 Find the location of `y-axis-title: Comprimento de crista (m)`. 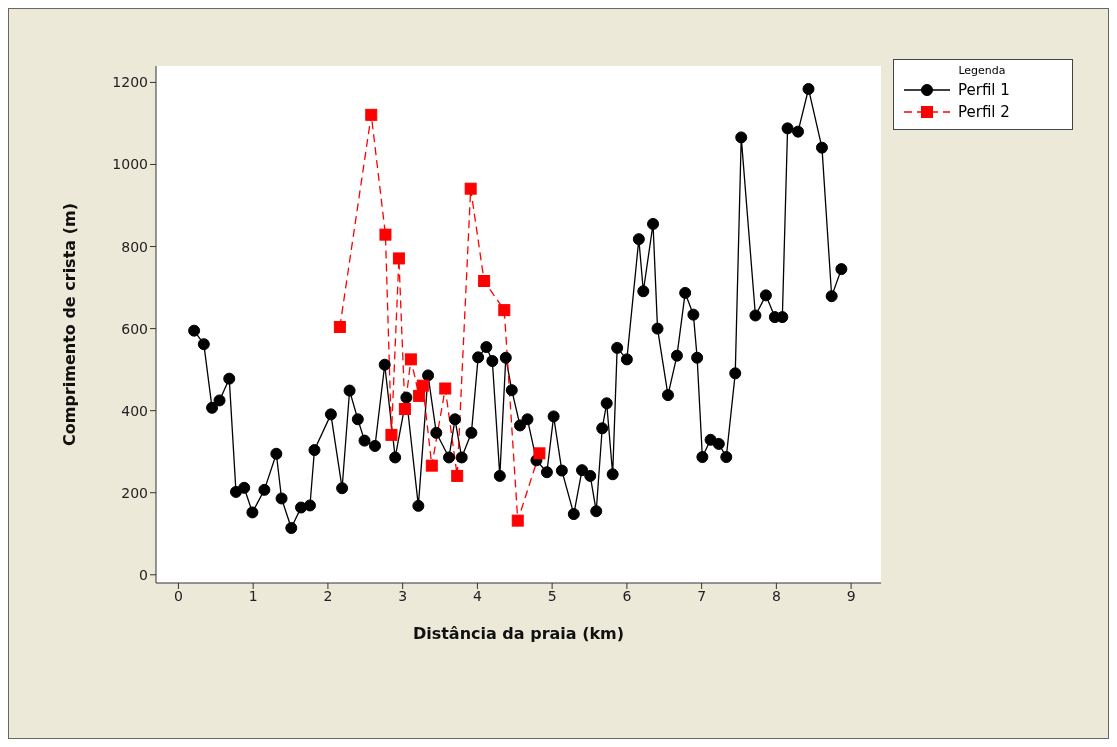

y-axis-title: Comprimento de crista (m) is located at coordinates (69, 324).